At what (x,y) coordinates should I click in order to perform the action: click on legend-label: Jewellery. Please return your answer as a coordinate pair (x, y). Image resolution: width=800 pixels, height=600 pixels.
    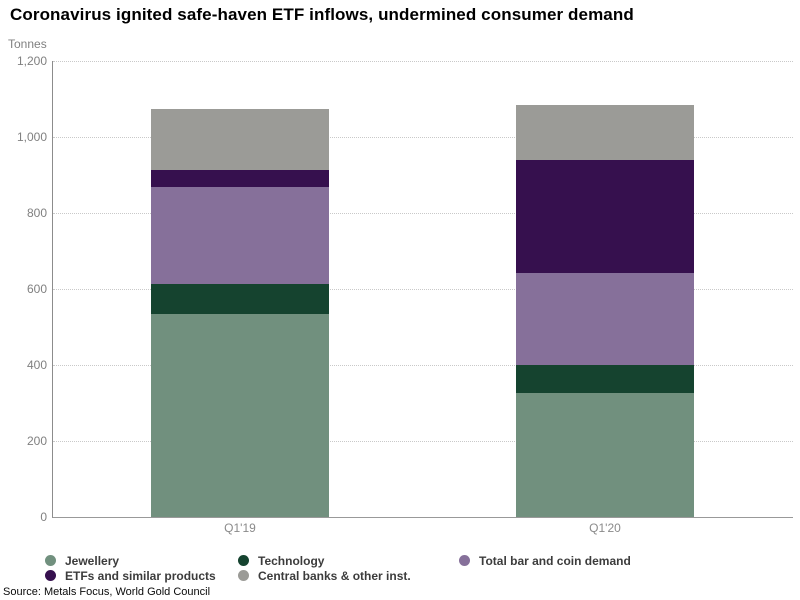
    Looking at the image, I should click on (92, 560).